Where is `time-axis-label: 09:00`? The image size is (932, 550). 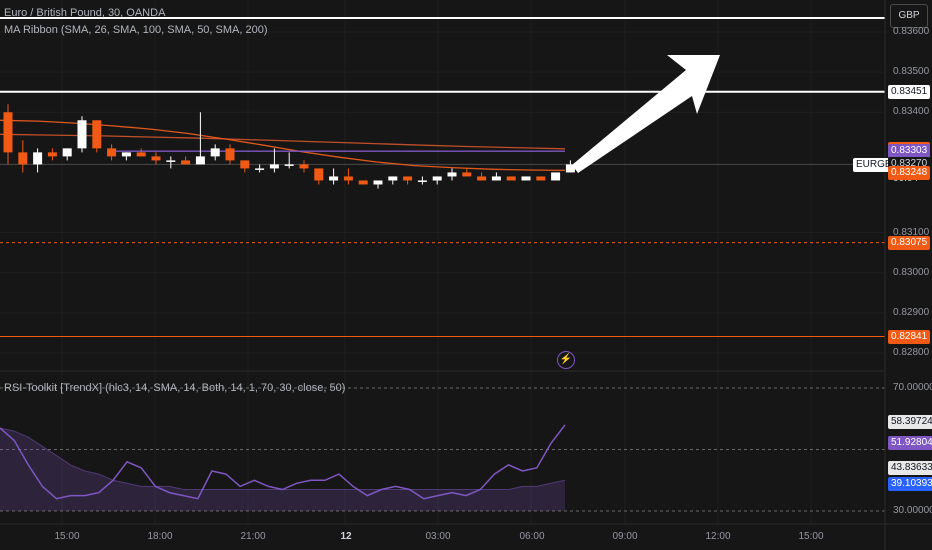
time-axis-label: 09:00 is located at coordinates (625, 536).